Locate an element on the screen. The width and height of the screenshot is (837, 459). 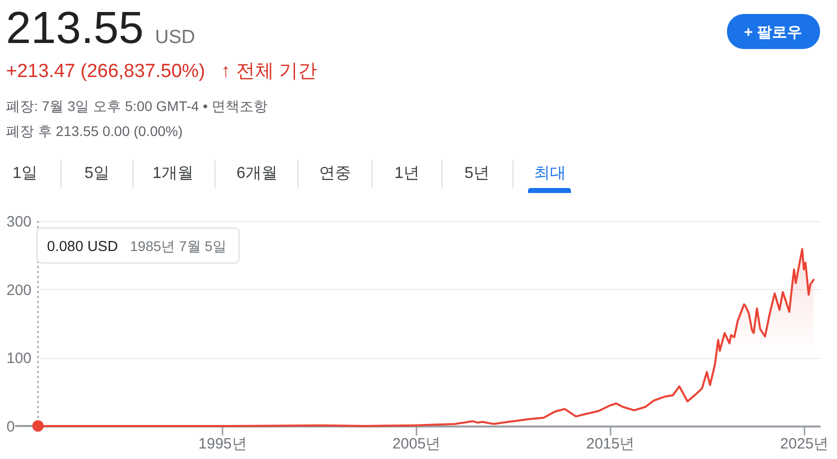
text: 1년 is located at coordinates (407, 173).